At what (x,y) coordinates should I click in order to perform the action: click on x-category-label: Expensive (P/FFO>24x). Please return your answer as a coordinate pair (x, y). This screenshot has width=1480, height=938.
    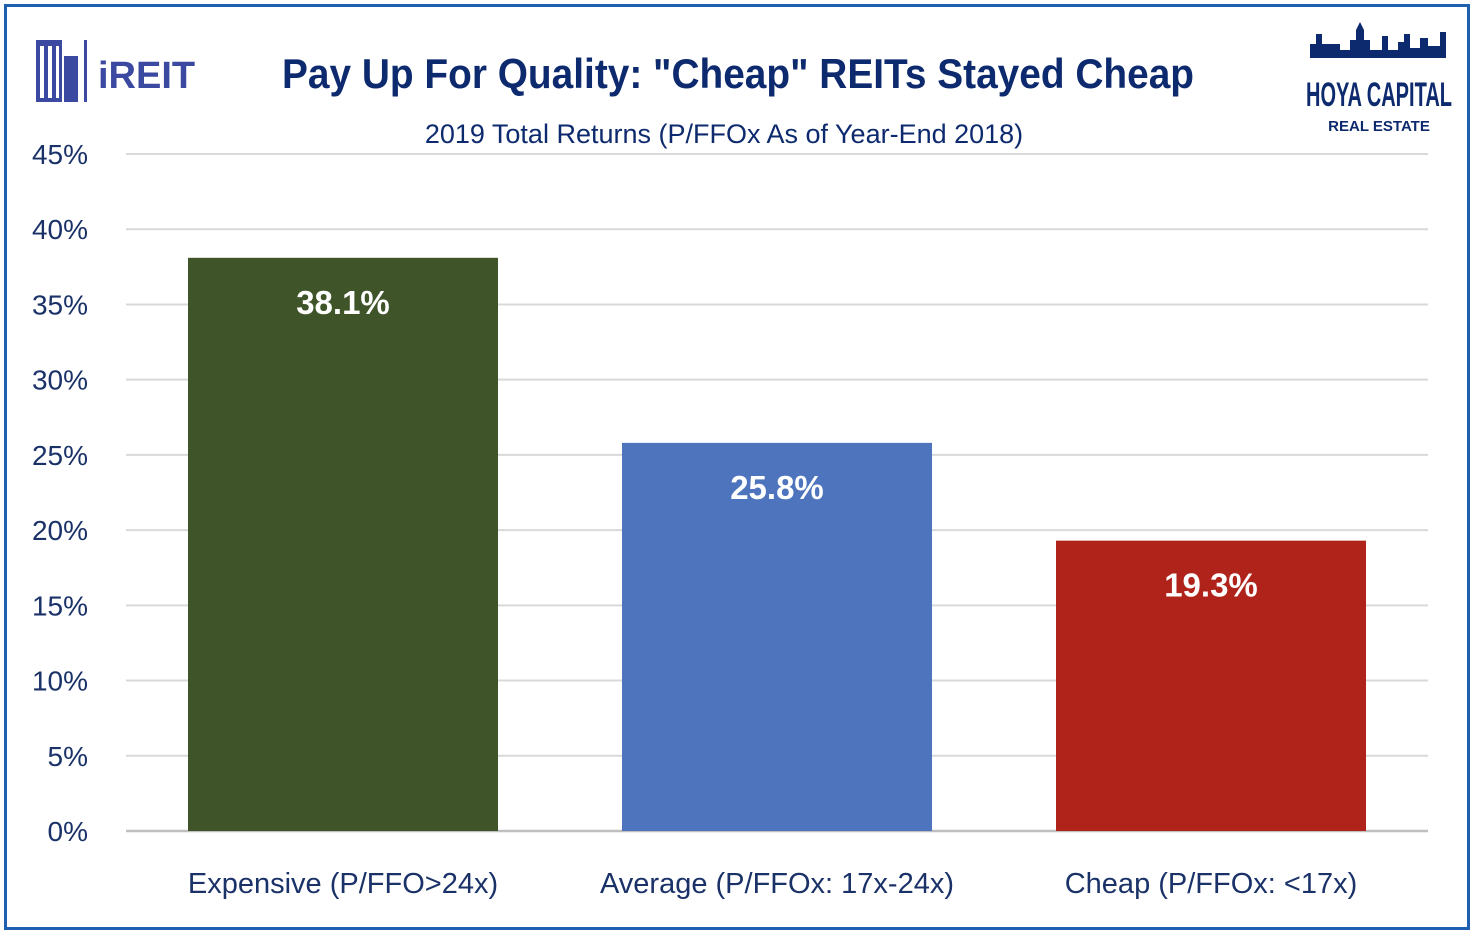
    Looking at the image, I should click on (343, 884).